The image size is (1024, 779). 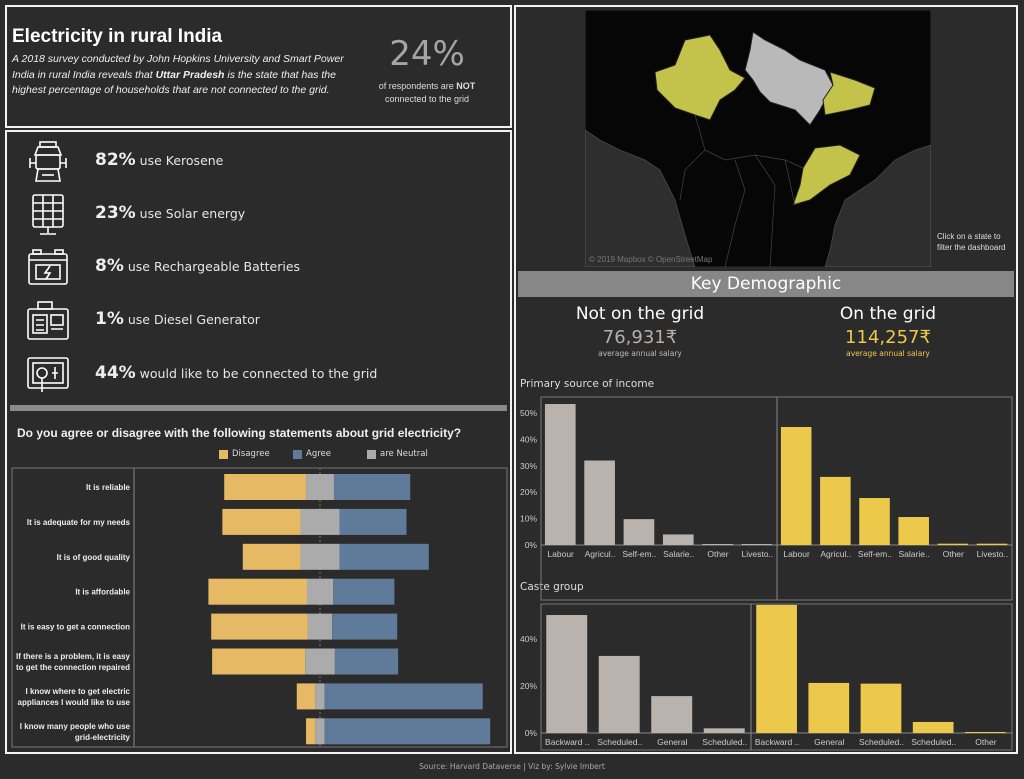 I want to click on legend-swatch, so click(x=297, y=454).